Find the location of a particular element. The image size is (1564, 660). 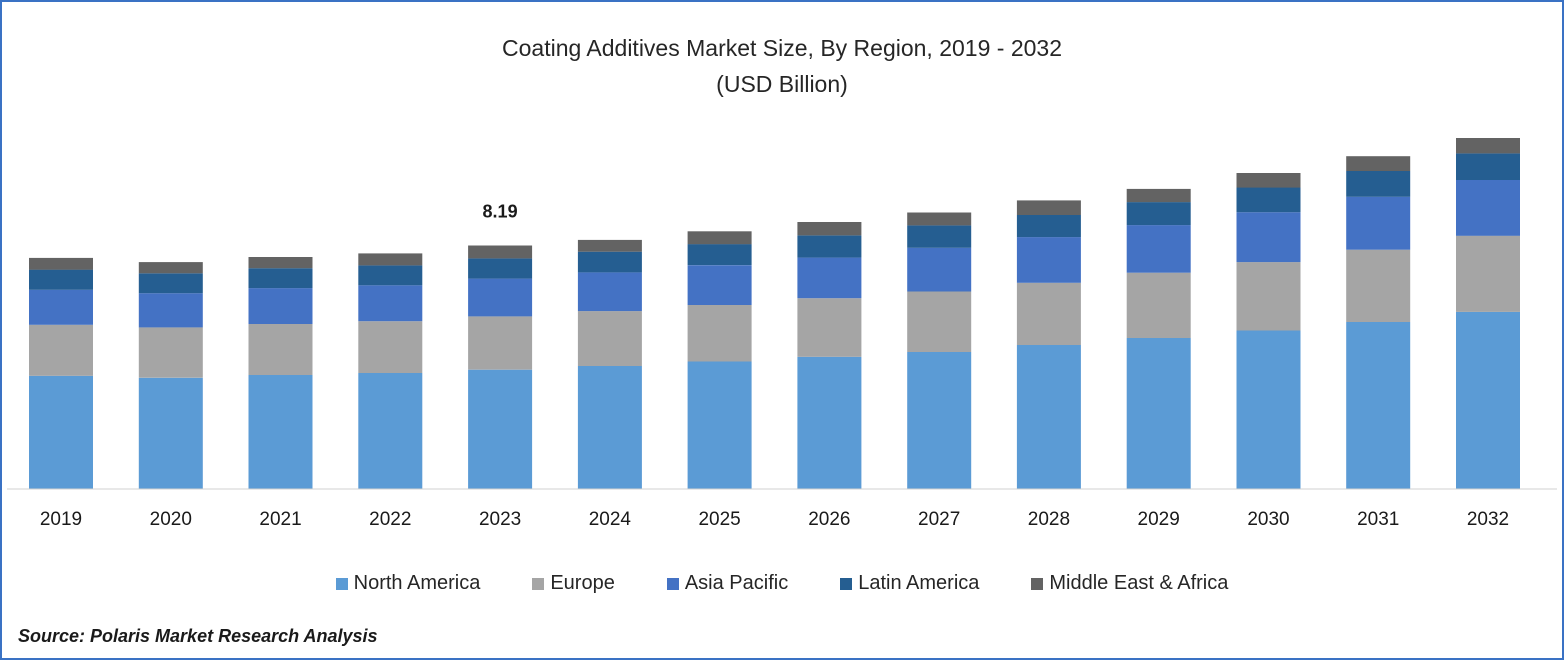

bar-2019-north-america is located at coordinates (61, 432).